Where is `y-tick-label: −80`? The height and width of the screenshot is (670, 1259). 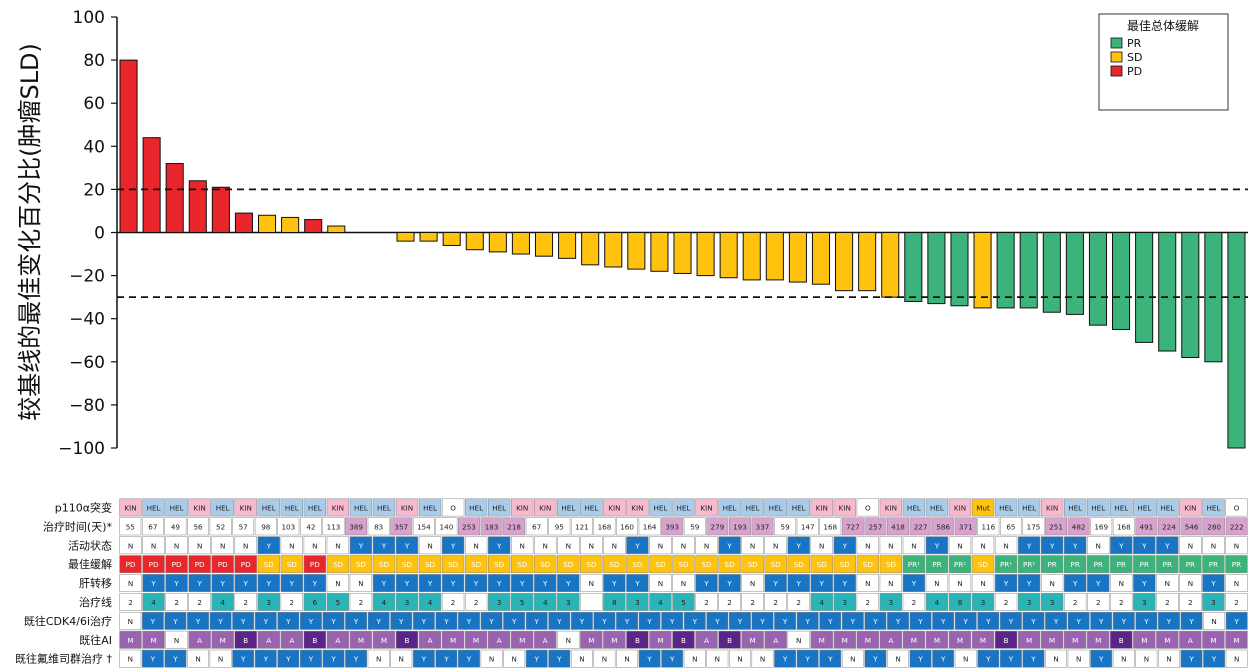 y-tick-label: −80 is located at coordinates (87, 406).